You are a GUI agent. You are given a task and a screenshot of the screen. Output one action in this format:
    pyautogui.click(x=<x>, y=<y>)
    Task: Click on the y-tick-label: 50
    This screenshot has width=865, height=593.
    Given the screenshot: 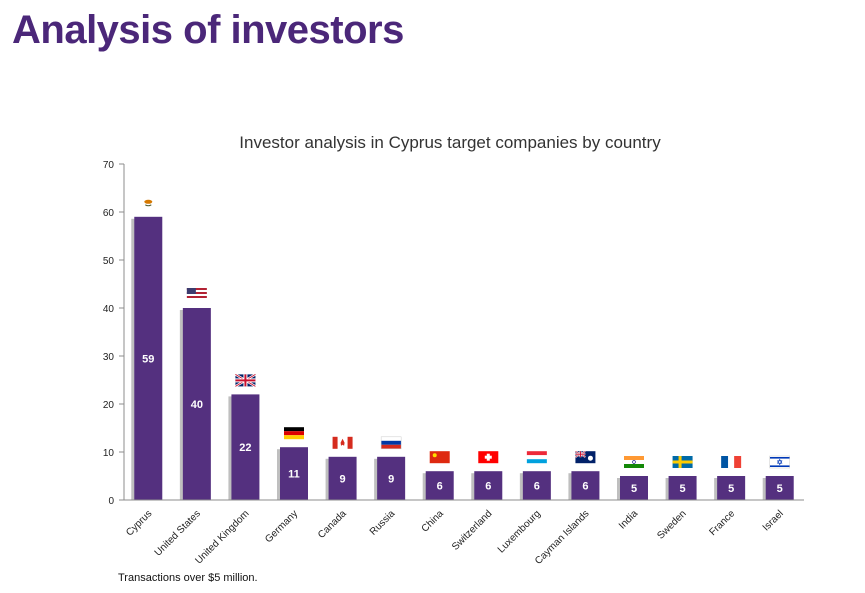 What is the action you would take?
    pyautogui.click(x=109, y=261)
    